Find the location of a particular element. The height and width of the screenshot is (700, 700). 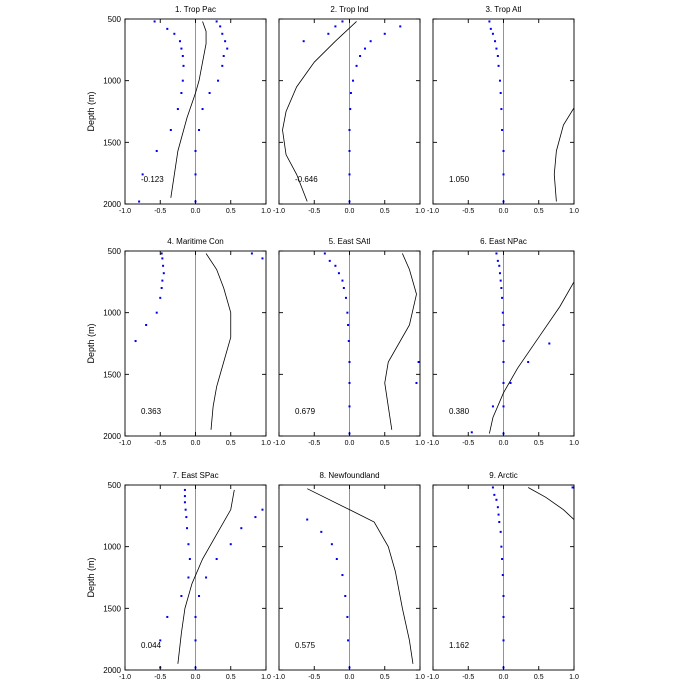

panel-8: 8. Newfoundland -1.0 -0.5 0.0 0.5 1.0 0.575 is located at coordinates (349, 576).